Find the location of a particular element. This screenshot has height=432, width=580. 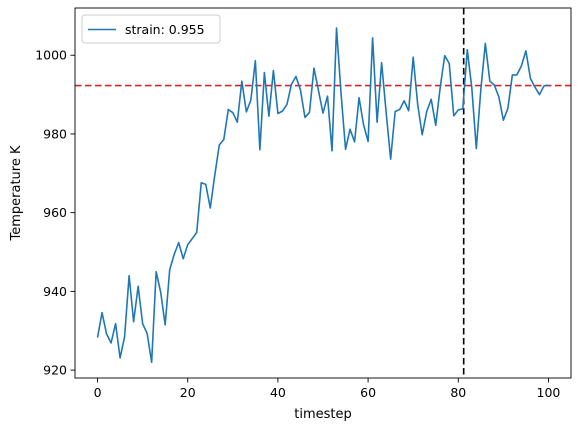

y-tick-label: 960 is located at coordinates (55, 212).